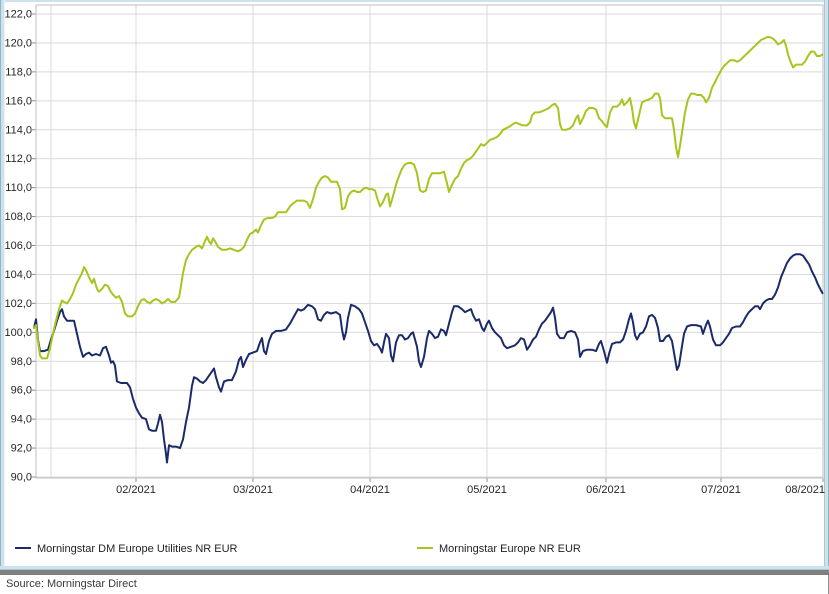  Describe the element at coordinates (805, 490) in the screenshot. I see `x-tick-label: 08/2021` at that location.